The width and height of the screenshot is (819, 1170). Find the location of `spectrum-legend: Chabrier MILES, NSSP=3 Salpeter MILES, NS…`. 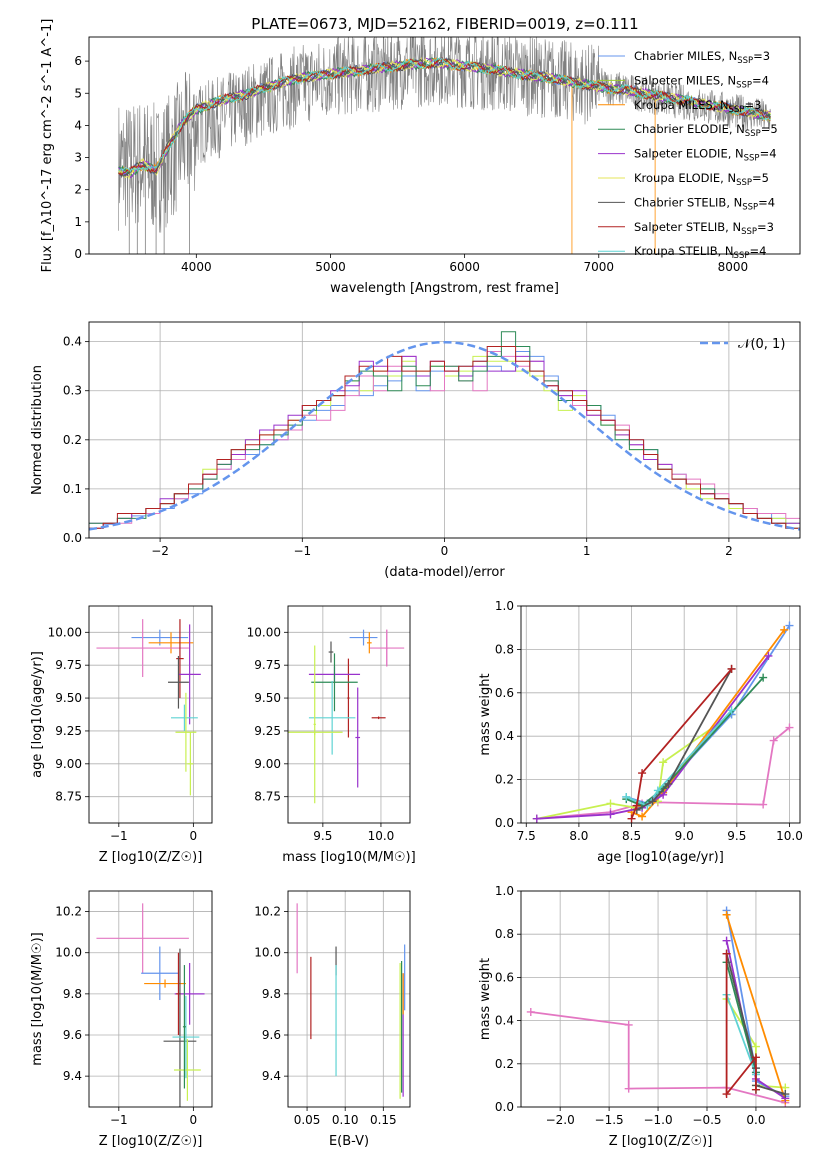

spectrum-legend: Chabrier MILES, NSSP=3 Salpeter MILES, NS… is located at coordinates (688, 155).